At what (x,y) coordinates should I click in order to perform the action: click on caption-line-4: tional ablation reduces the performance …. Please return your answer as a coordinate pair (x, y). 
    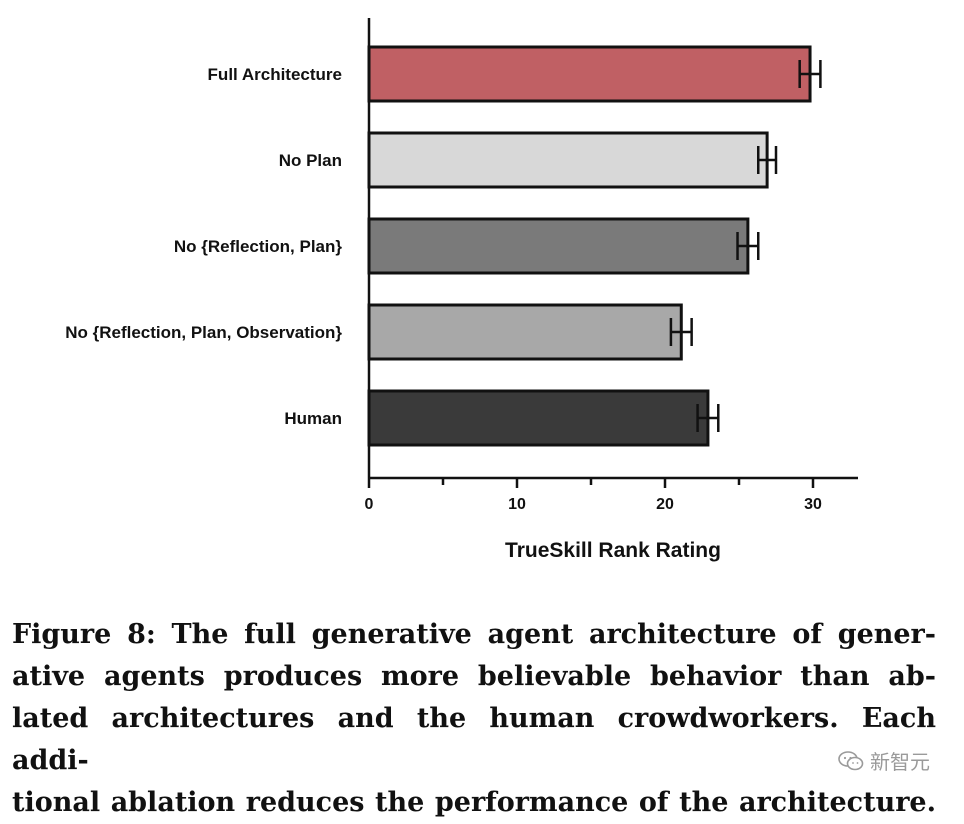
    Looking at the image, I should click on (474, 802).